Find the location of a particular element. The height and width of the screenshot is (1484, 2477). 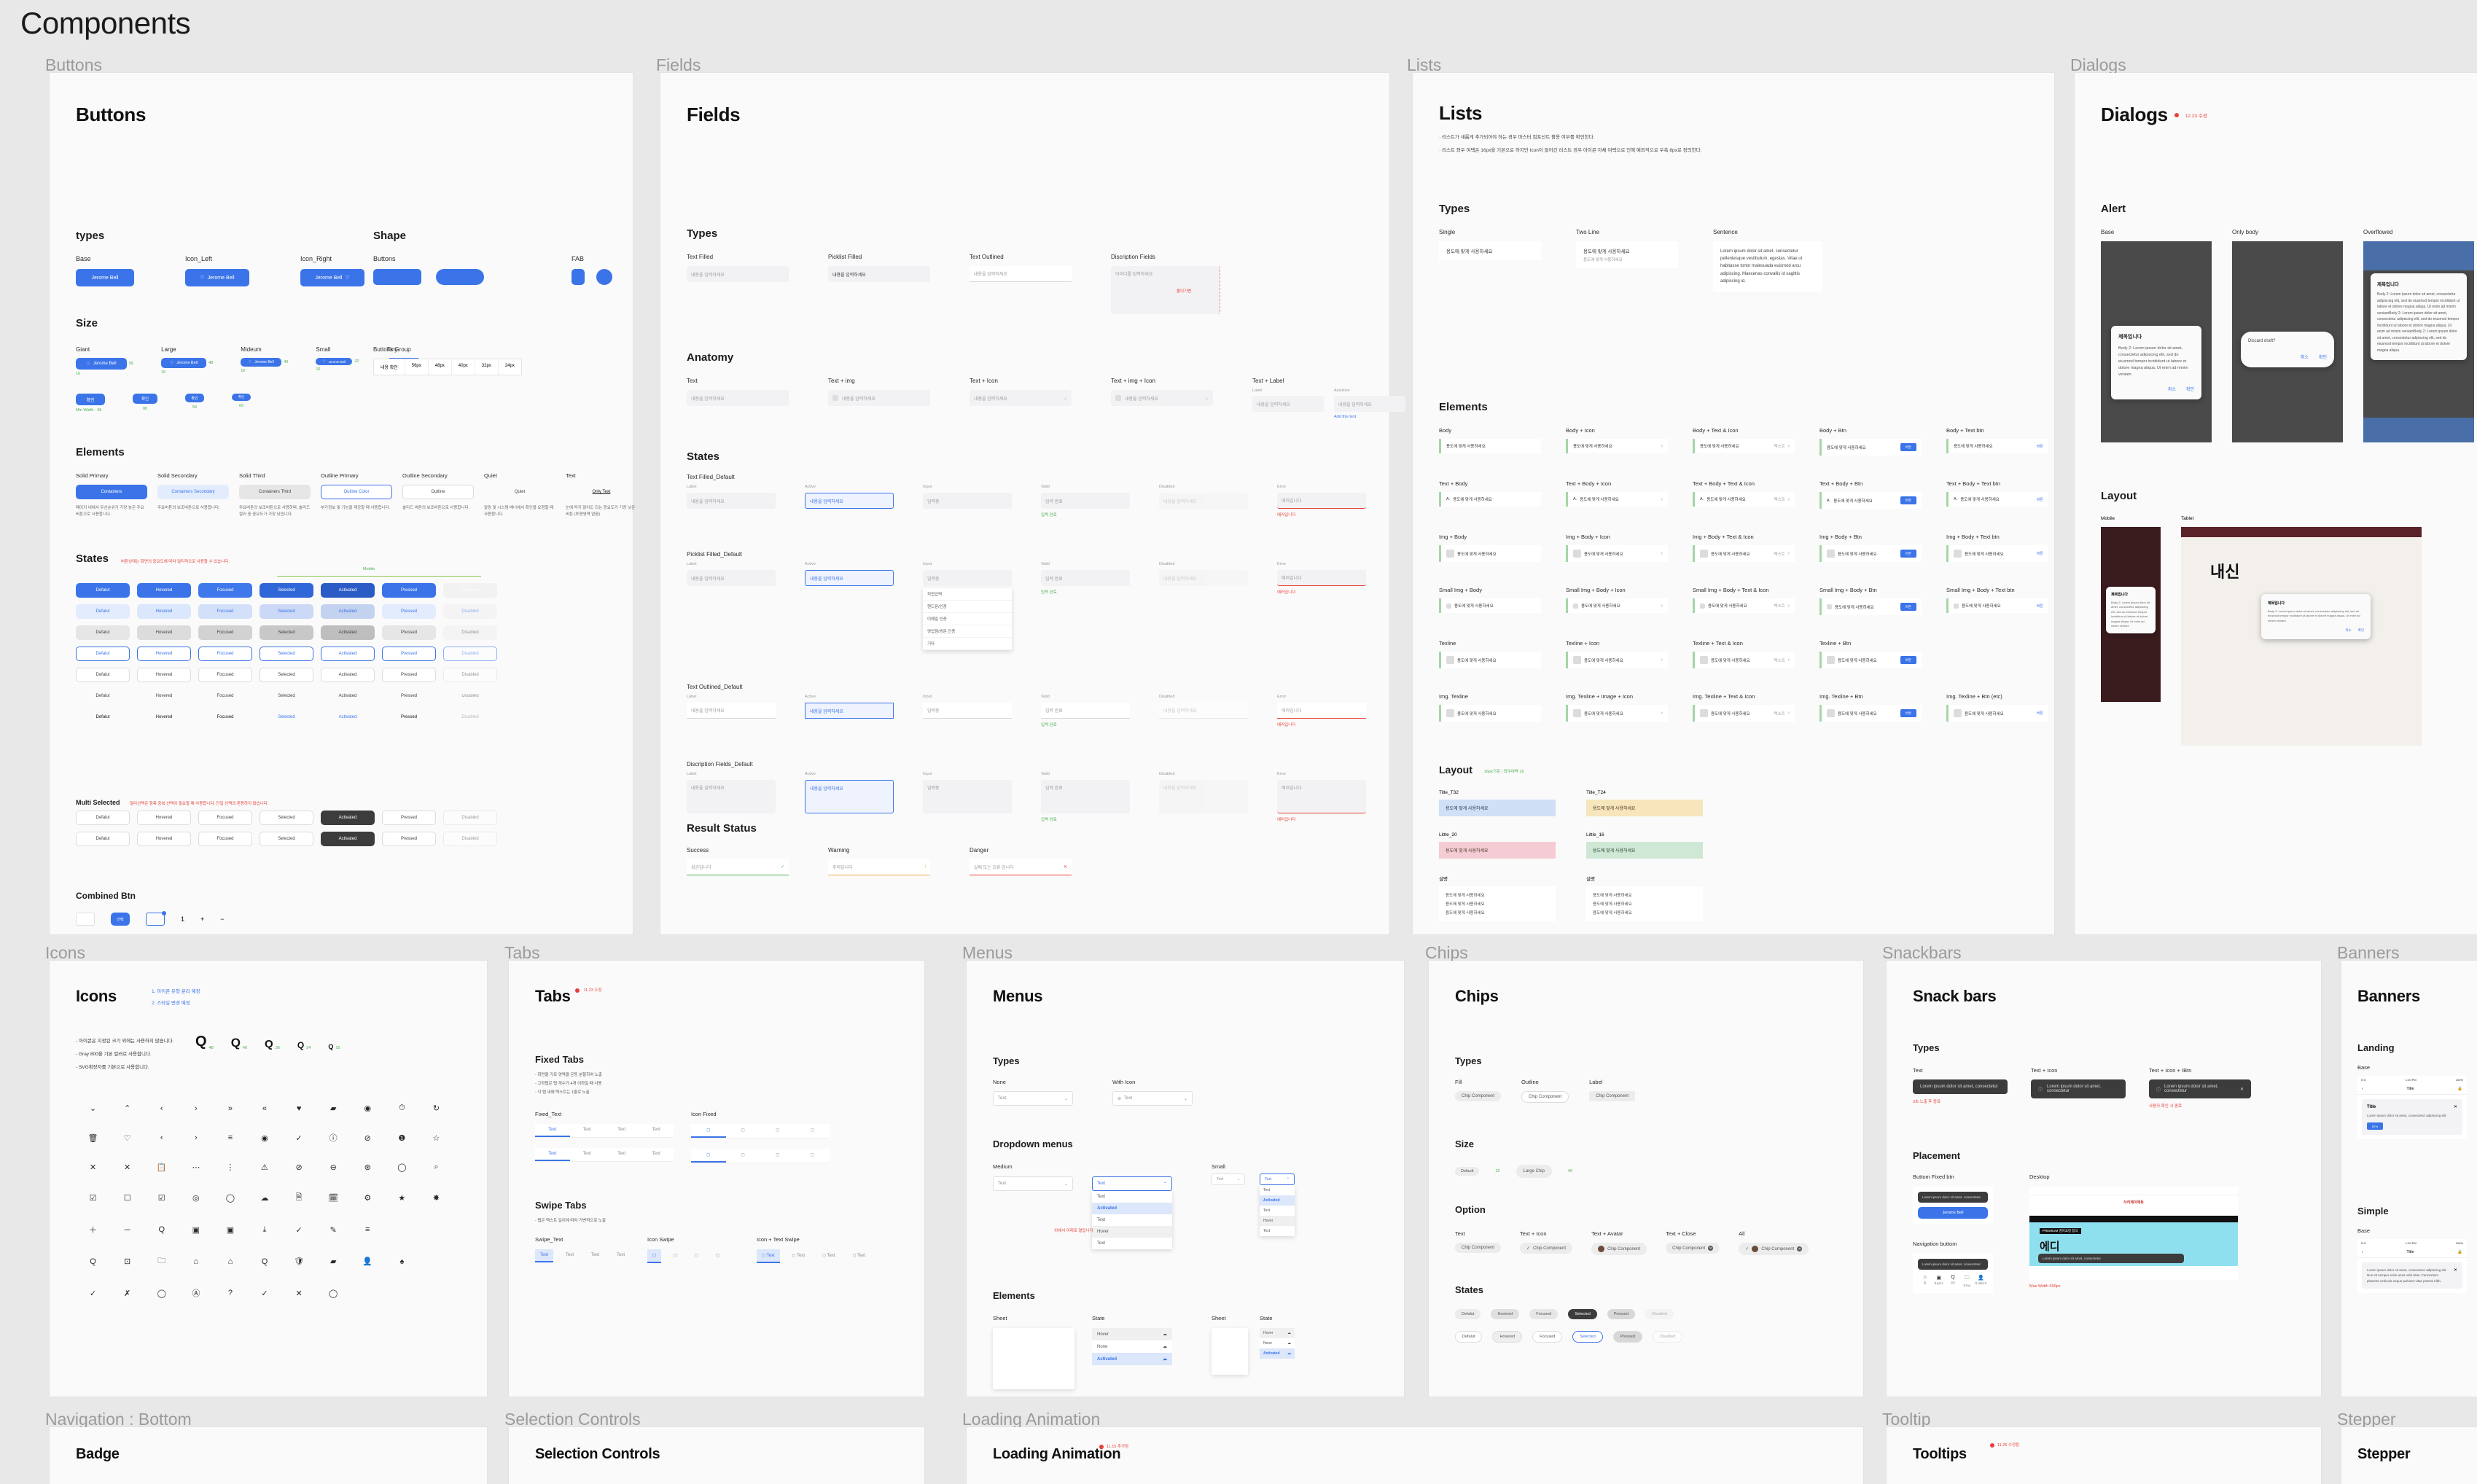

combined-btn-4: 1 is located at coordinates (183, 919).